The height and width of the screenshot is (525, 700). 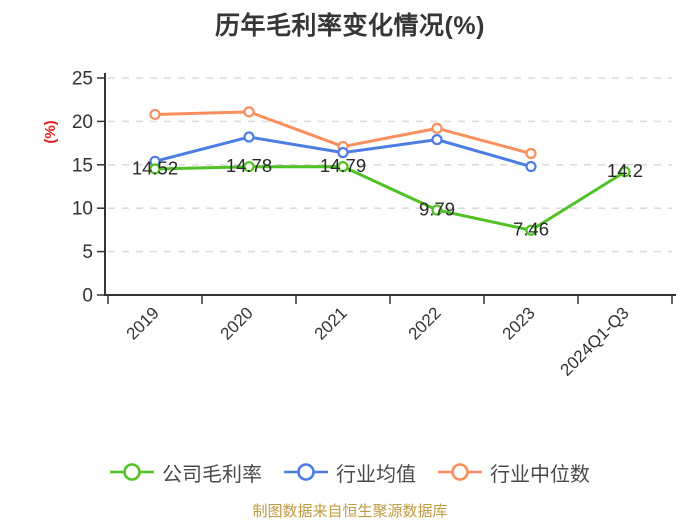 I want to click on y-tick-label: 20, so click(x=82, y=122).